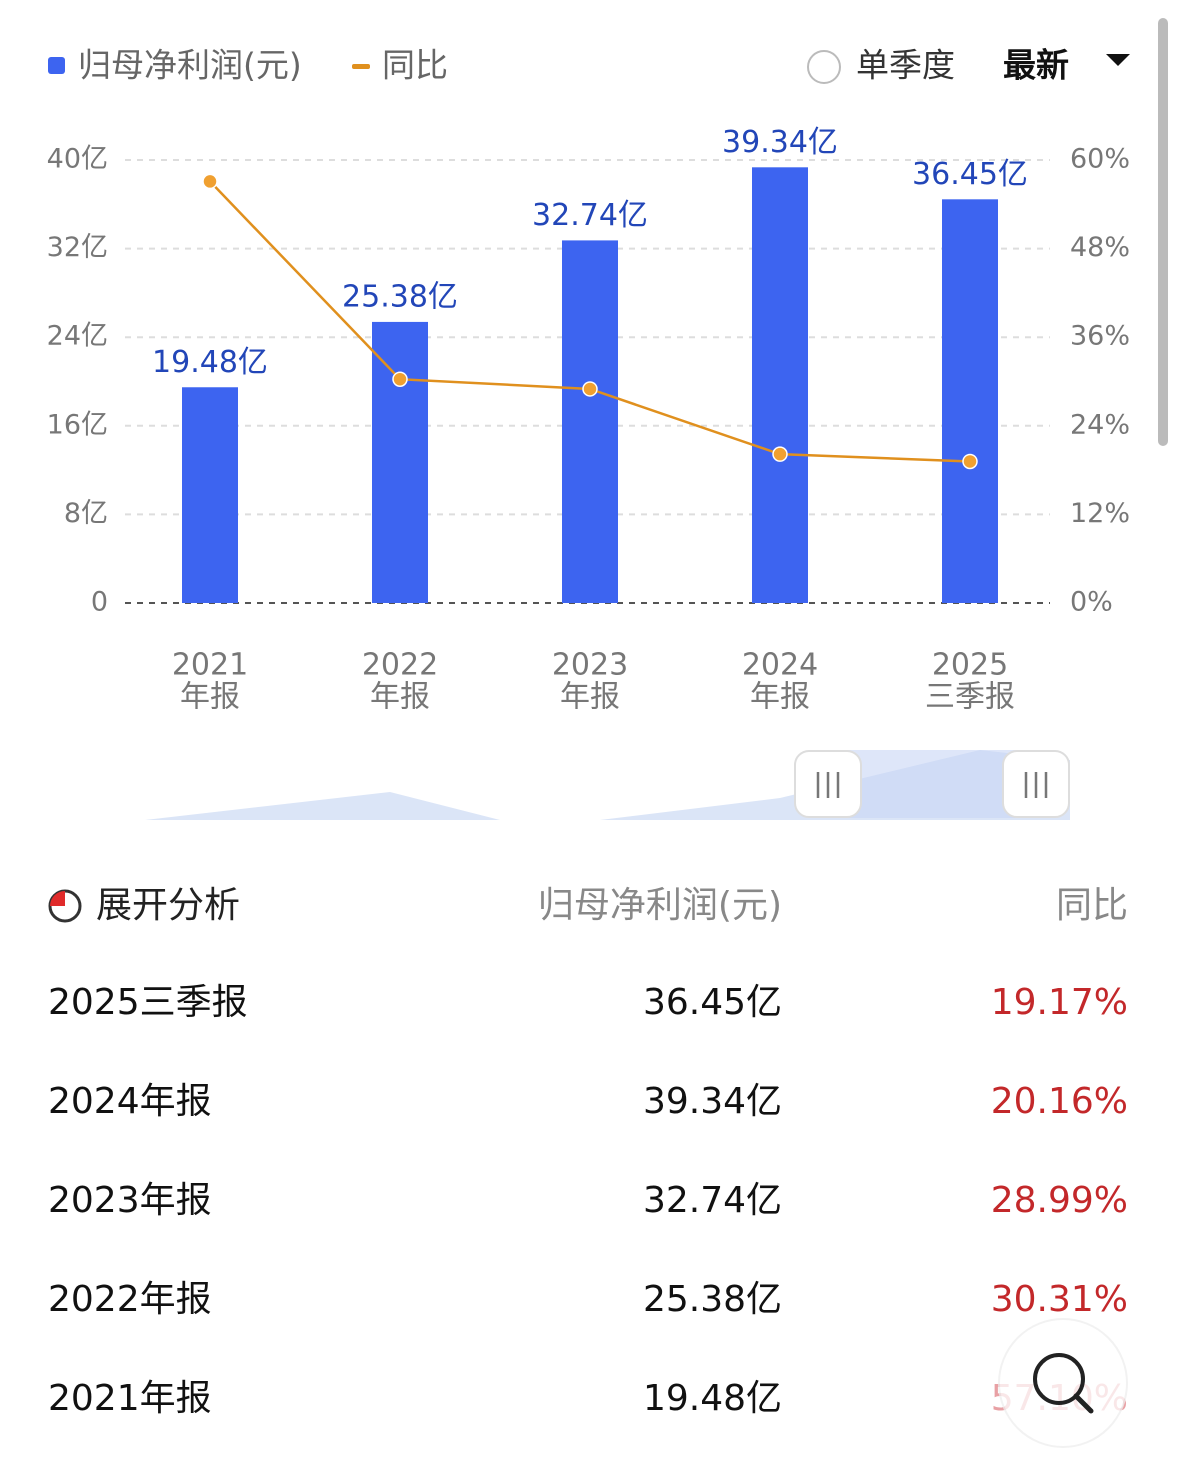 Image resolution: width=1178 pixels, height=1474 pixels. Describe the element at coordinates (65, 906) in the screenshot. I see `analysis-icon` at that location.